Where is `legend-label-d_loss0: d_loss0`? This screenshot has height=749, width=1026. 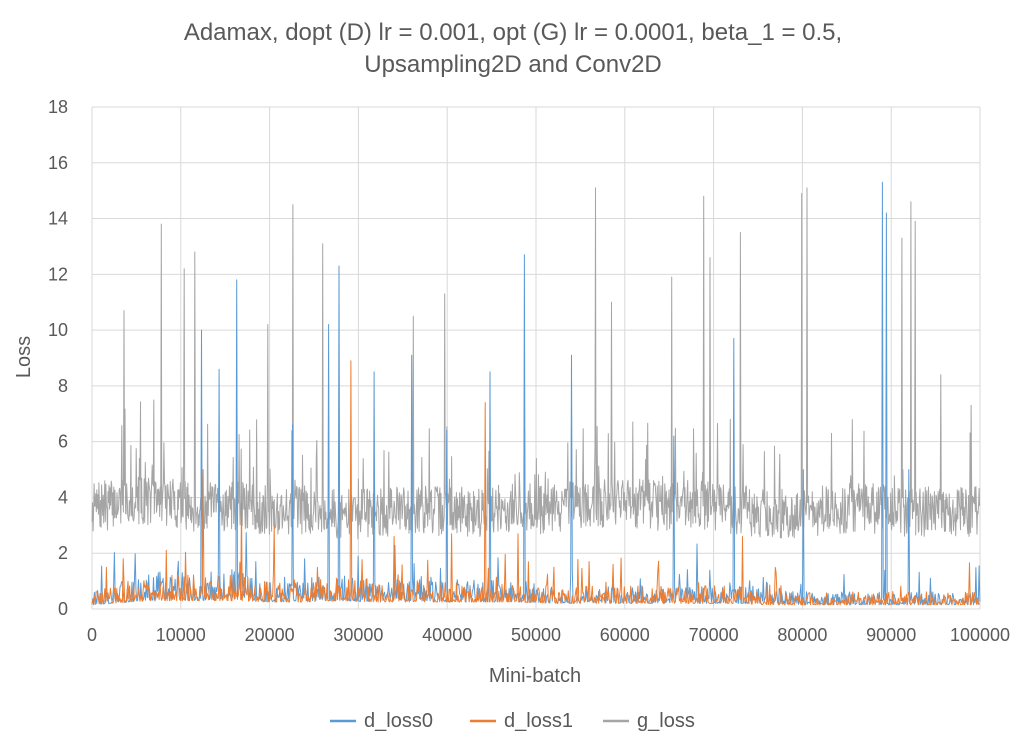 legend-label-d_loss0: d_loss0 is located at coordinates (398, 721).